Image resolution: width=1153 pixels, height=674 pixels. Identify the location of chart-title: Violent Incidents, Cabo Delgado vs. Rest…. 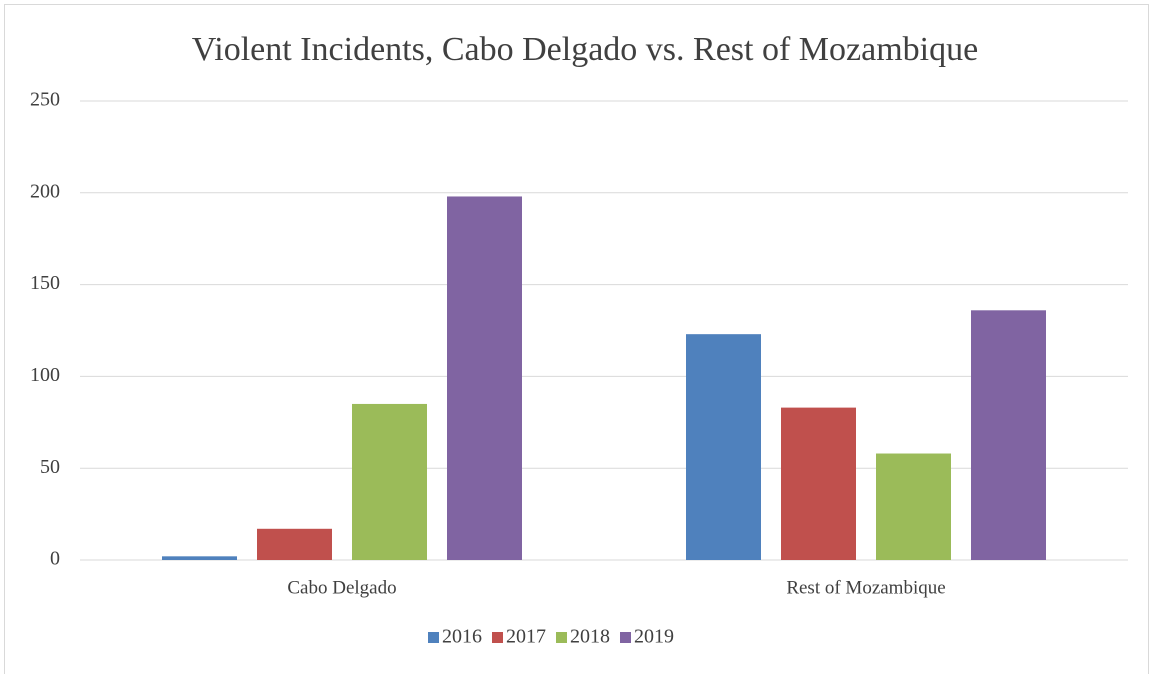
(585, 49).